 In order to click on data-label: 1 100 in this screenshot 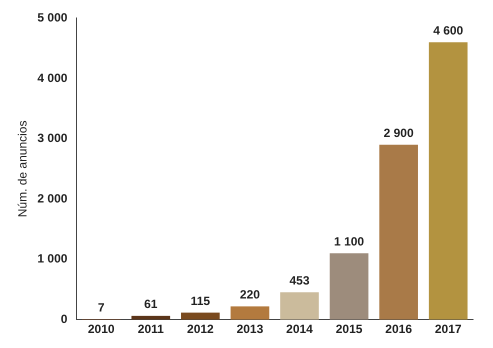, I will do `click(349, 241)`.